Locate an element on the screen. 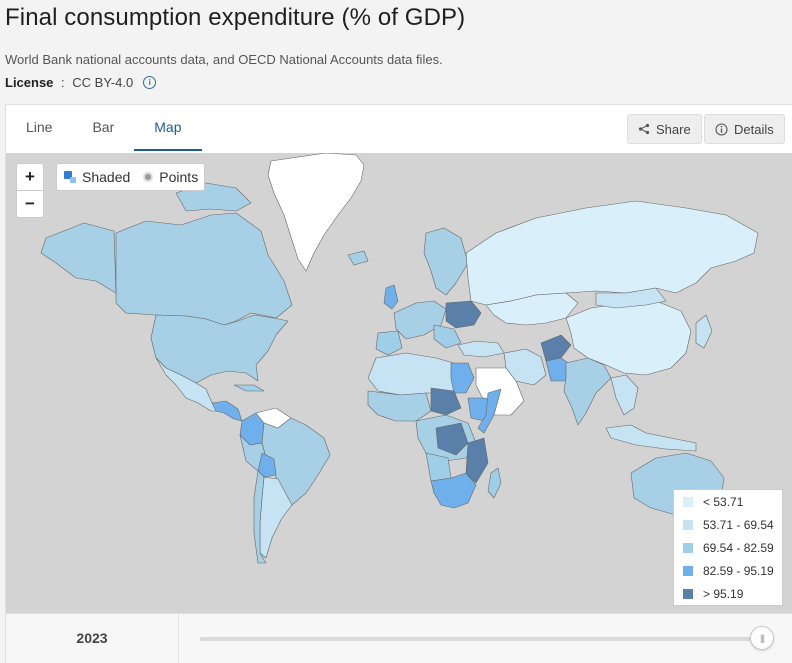 Image resolution: width=792 pixels, height=663 pixels. country-turkey is located at coordinates (481, 349).